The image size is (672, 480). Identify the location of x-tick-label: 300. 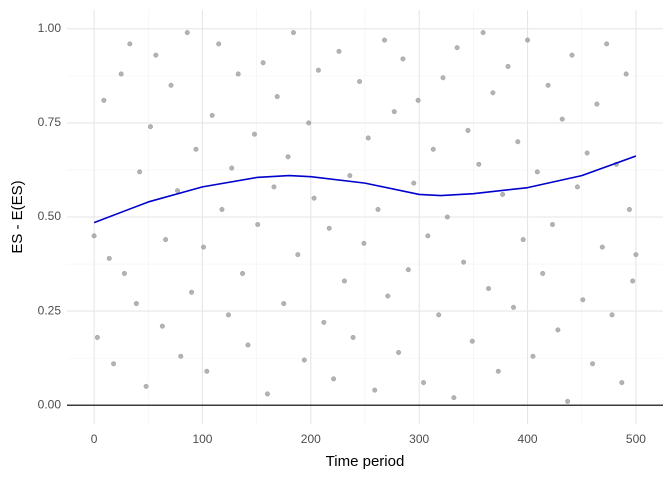
(419, 439).